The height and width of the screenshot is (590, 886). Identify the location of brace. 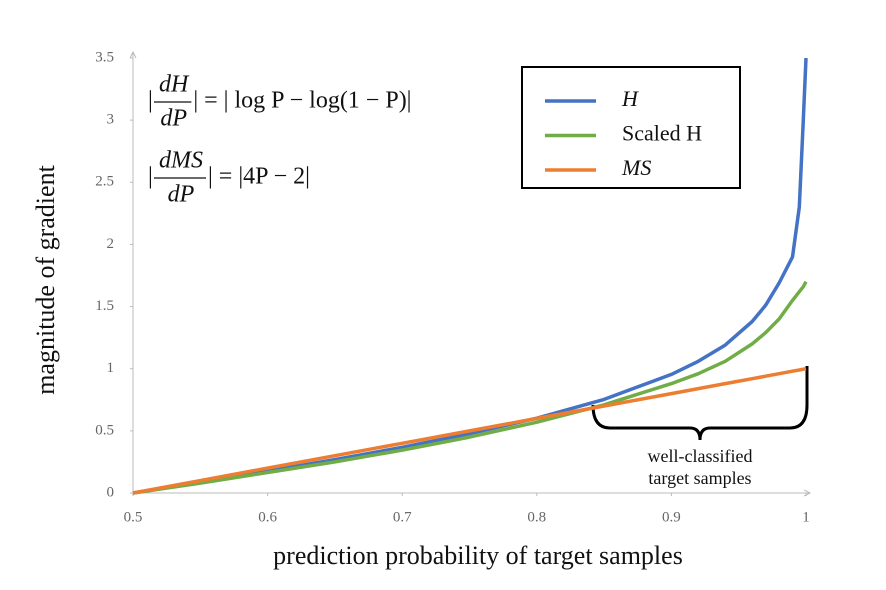
(700, 403).